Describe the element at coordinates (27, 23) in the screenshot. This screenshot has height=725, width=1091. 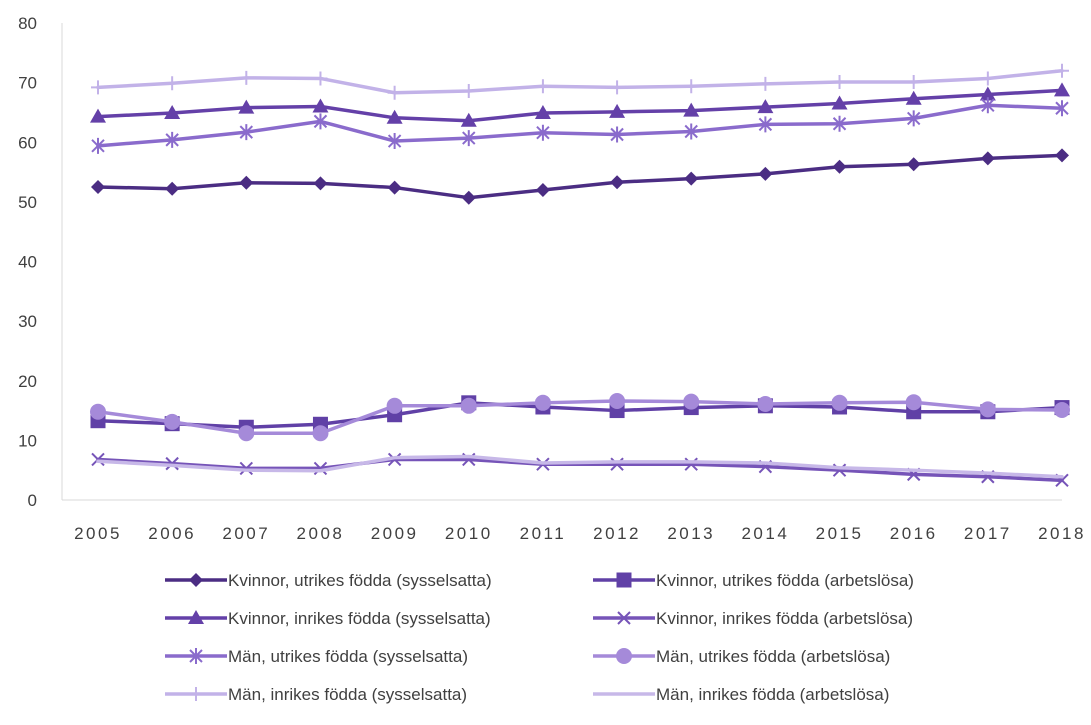
I see `y-tick-label: 80` at that location.